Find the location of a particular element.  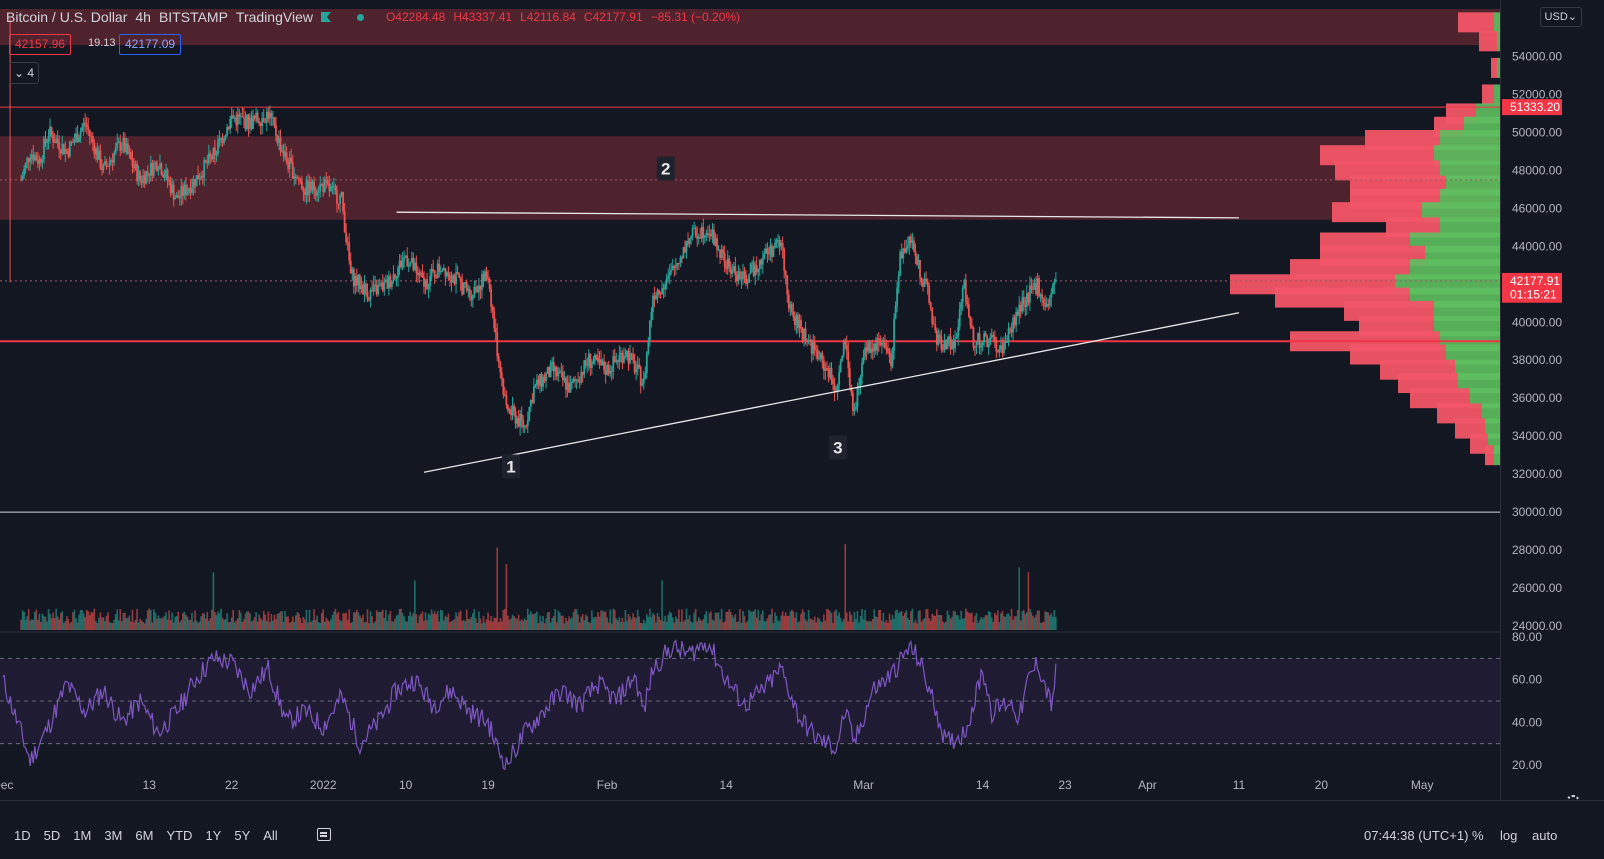

timeframe-1m: 1M is located at coordinates (82, 835).